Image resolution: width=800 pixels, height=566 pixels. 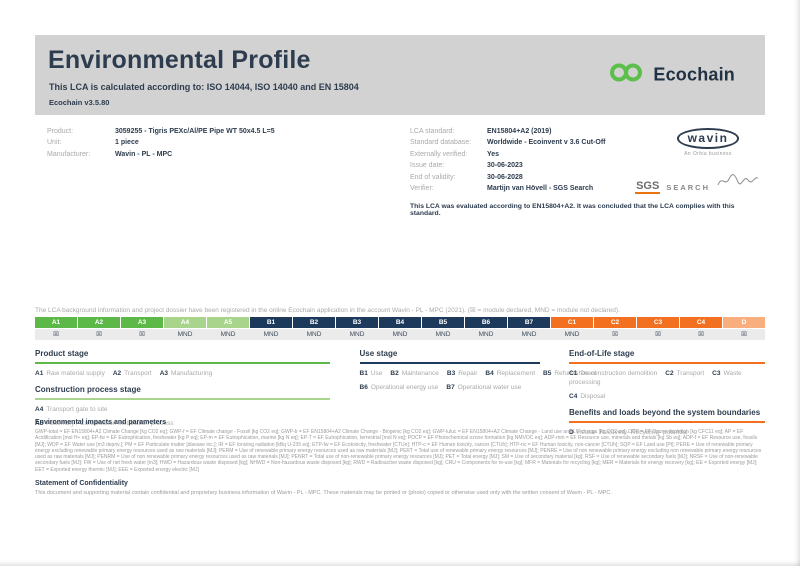 I want to click on module-c4-header: C4, so click(x=701, y=322).